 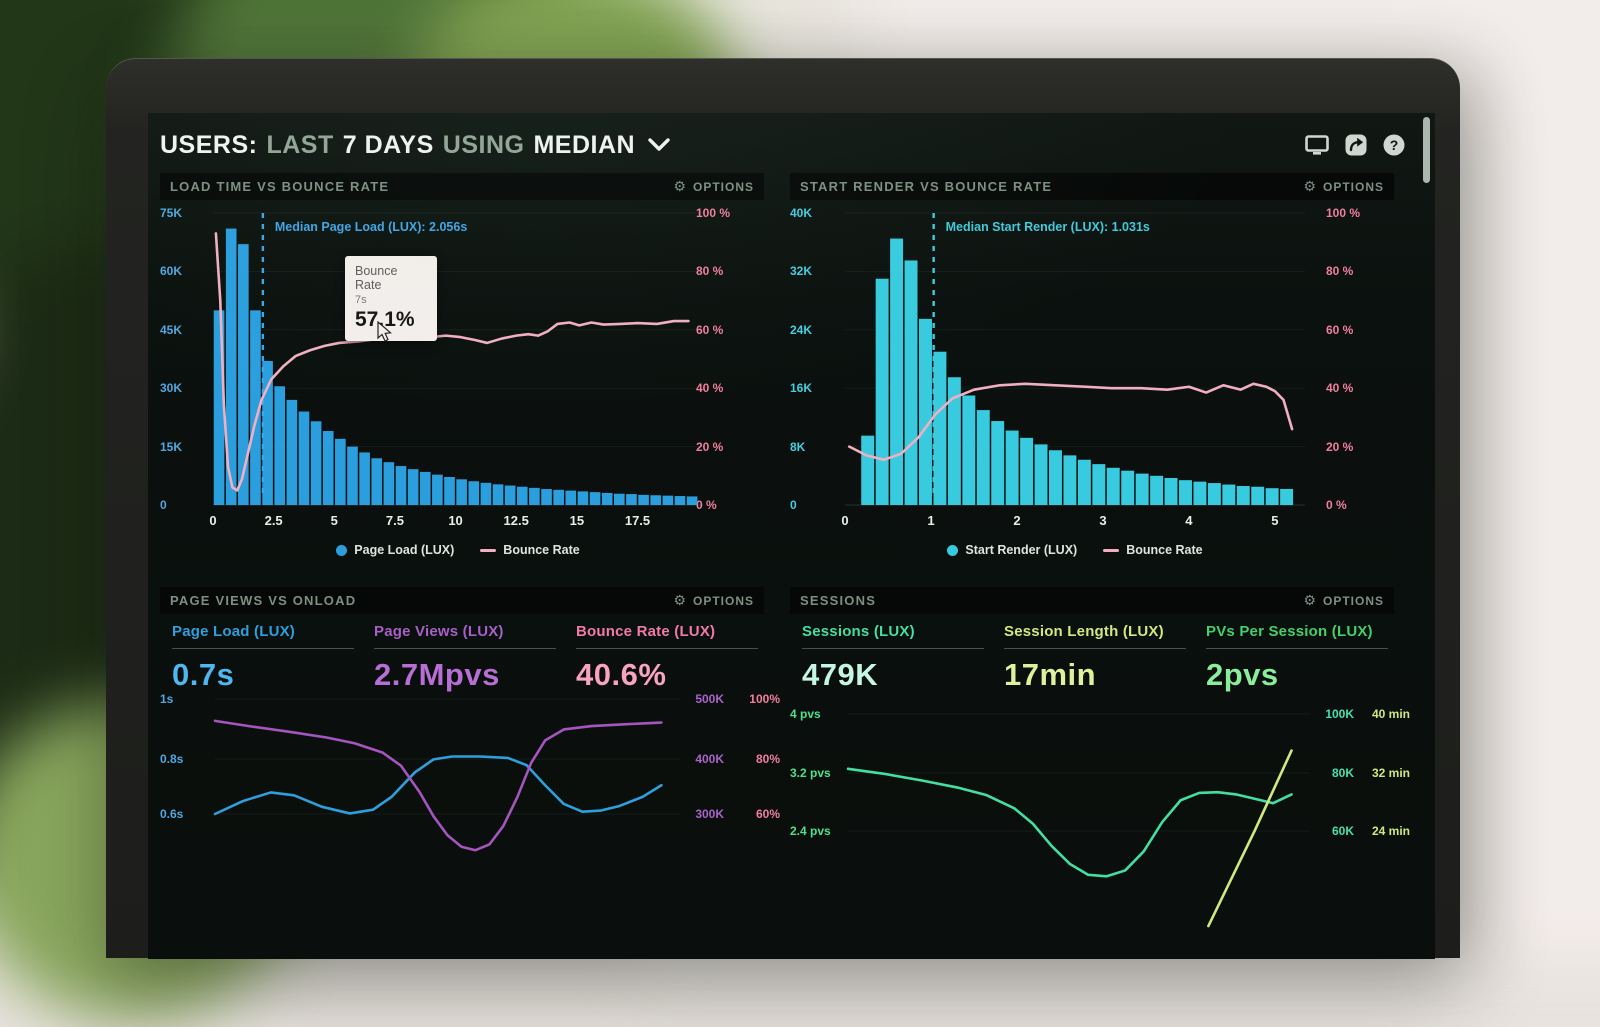 I want to click on title-last: LAST, so click(x=299, y=145).